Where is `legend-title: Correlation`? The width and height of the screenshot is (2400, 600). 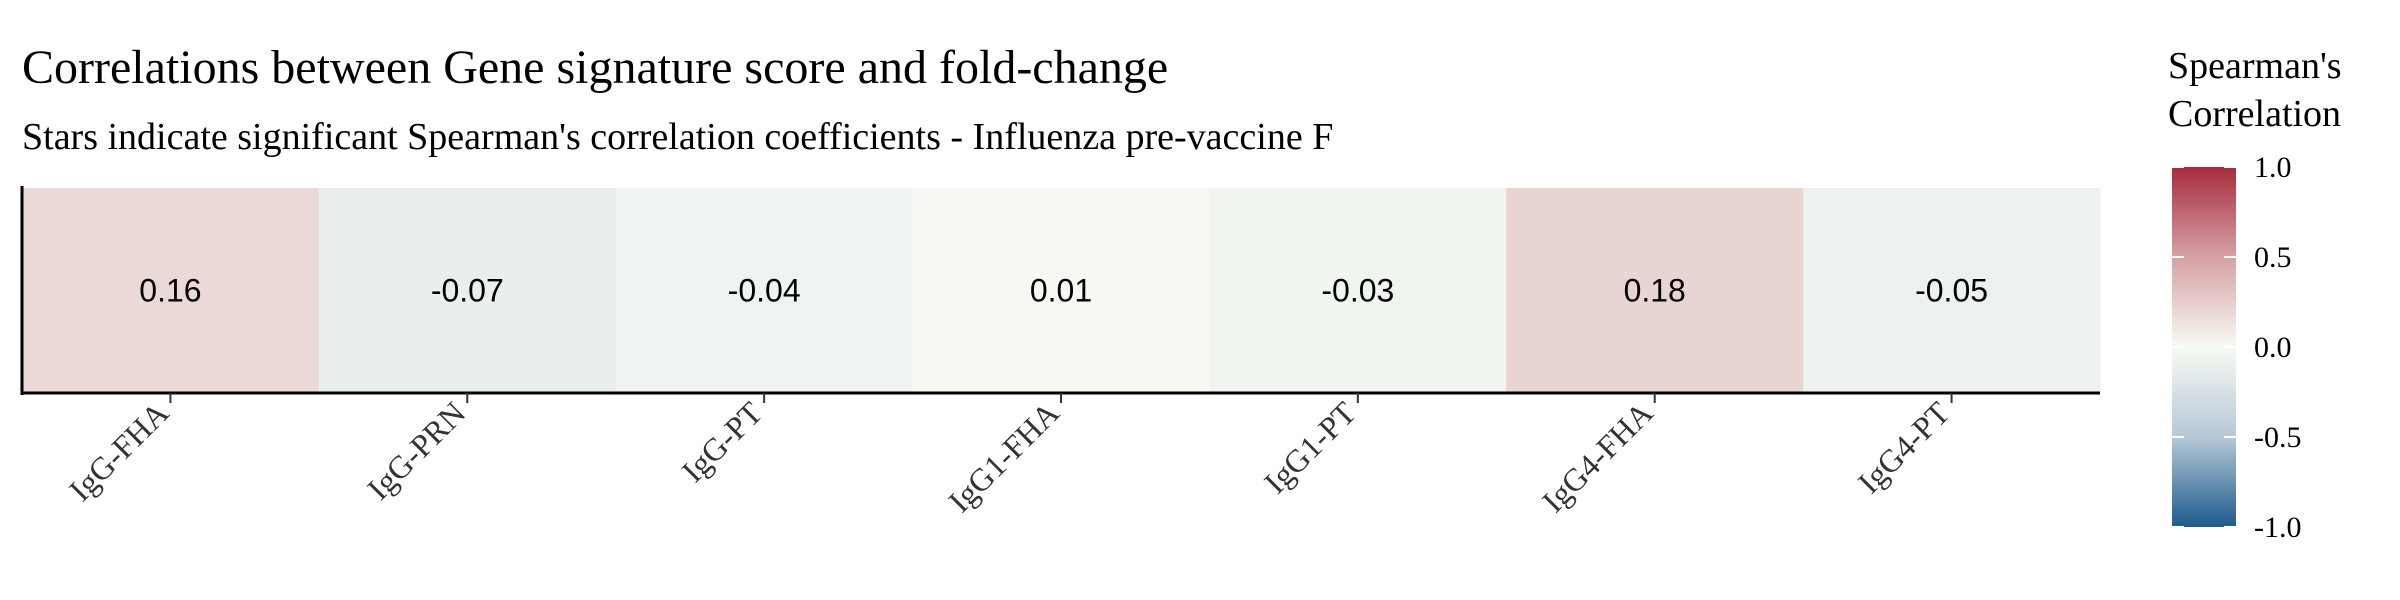 legend-title: Correlation is located at coordinates (2254, 114).